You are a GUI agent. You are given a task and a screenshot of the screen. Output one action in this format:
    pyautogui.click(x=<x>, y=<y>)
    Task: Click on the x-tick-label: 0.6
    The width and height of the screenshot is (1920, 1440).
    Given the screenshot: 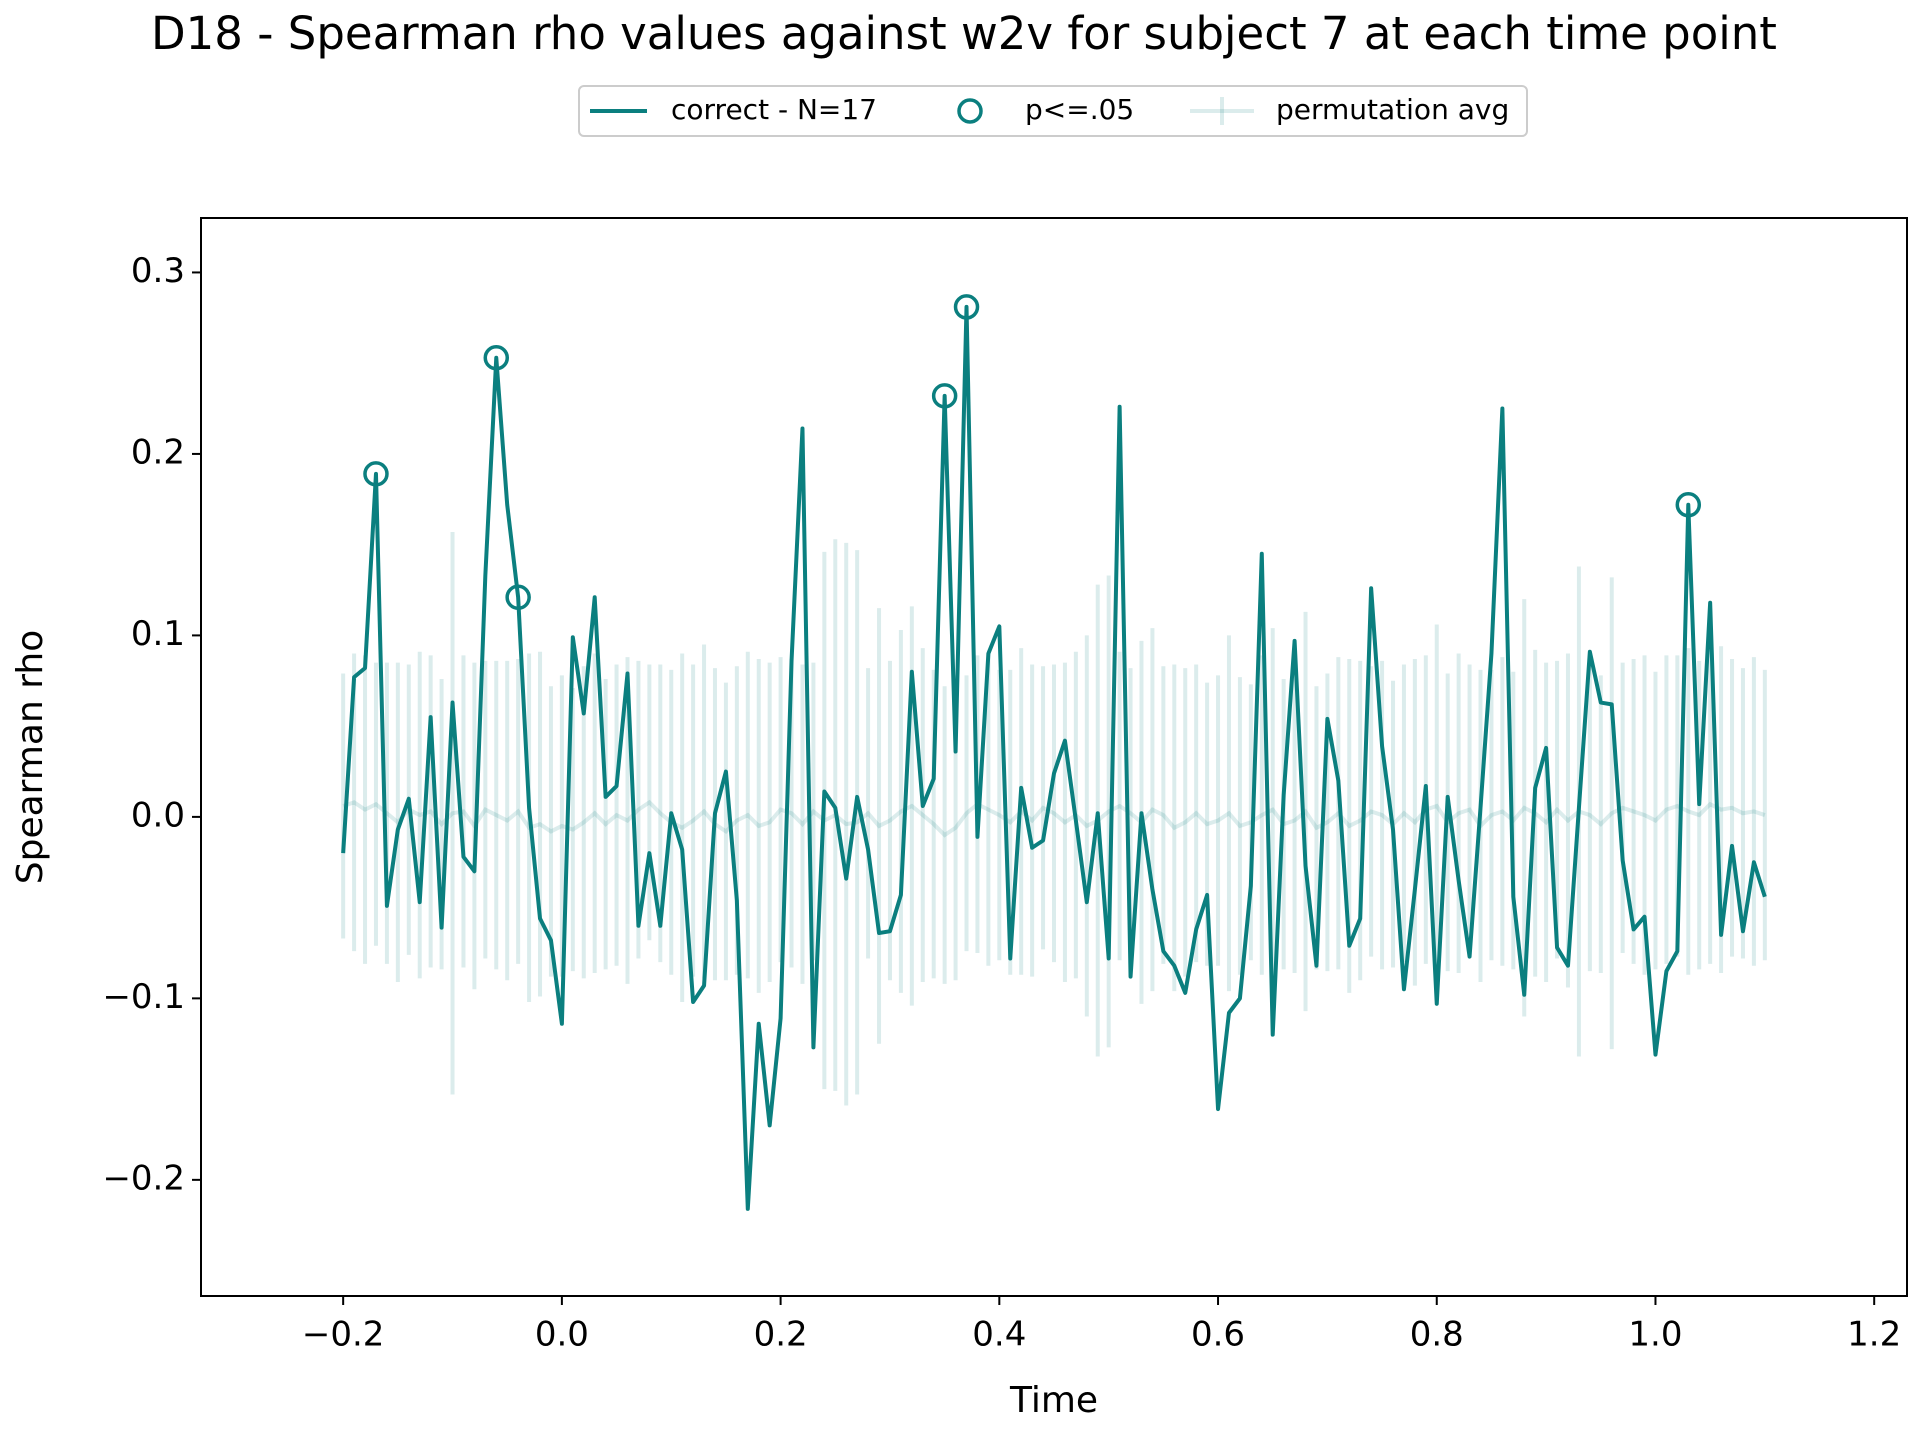 What is the action you would take?
    pyautogui.click(x=1218, y=1335)
    